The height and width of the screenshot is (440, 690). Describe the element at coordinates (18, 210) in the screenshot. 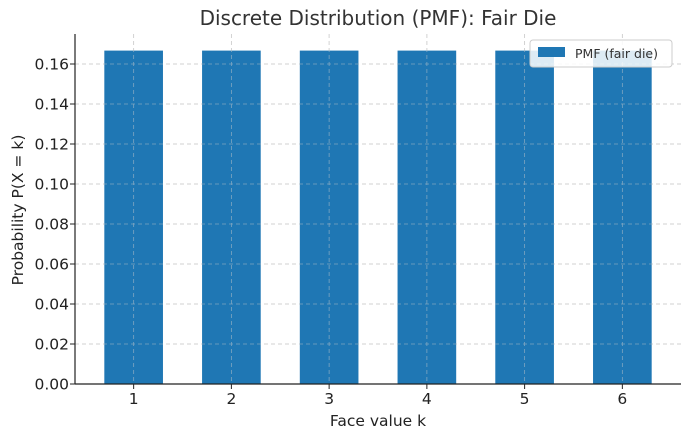

I see `y-axis-label: Probability P(X = k)` at that location.